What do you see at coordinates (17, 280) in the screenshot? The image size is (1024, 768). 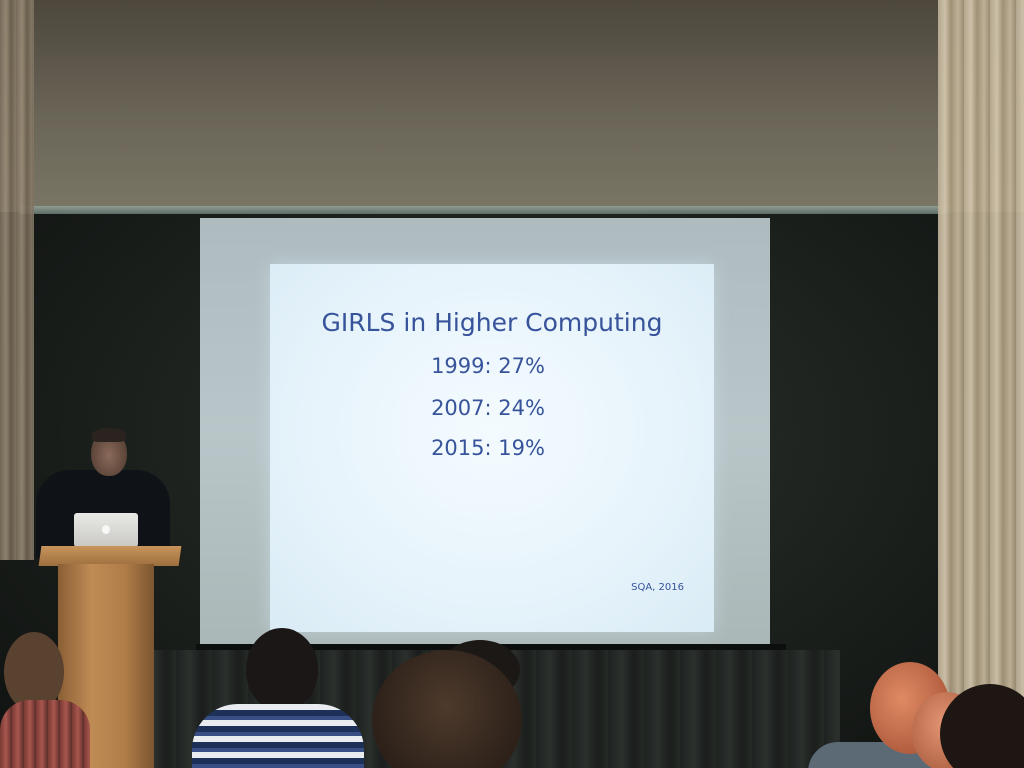 I see `left-curtain` at bounding box center [17, 280].